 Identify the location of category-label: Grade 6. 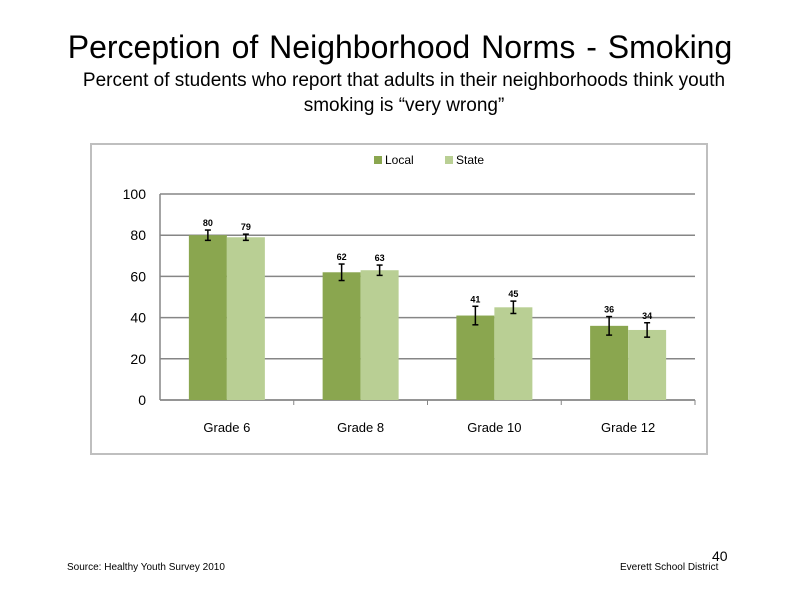
(226, 427).